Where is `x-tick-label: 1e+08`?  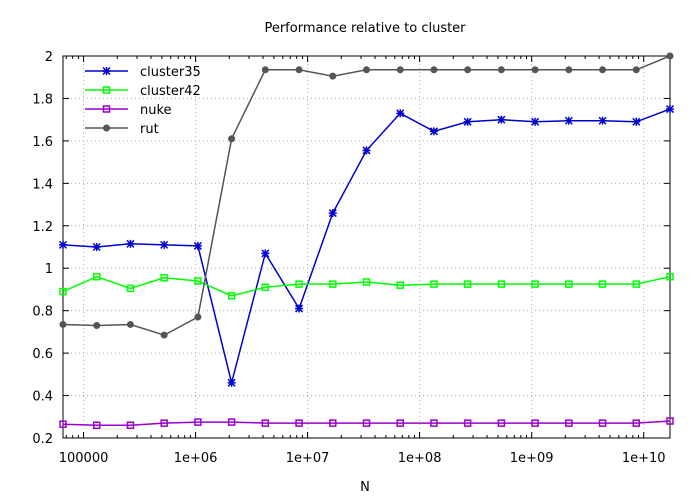
x-tick-label: 1e+08 is located at coordinates (420, 458).